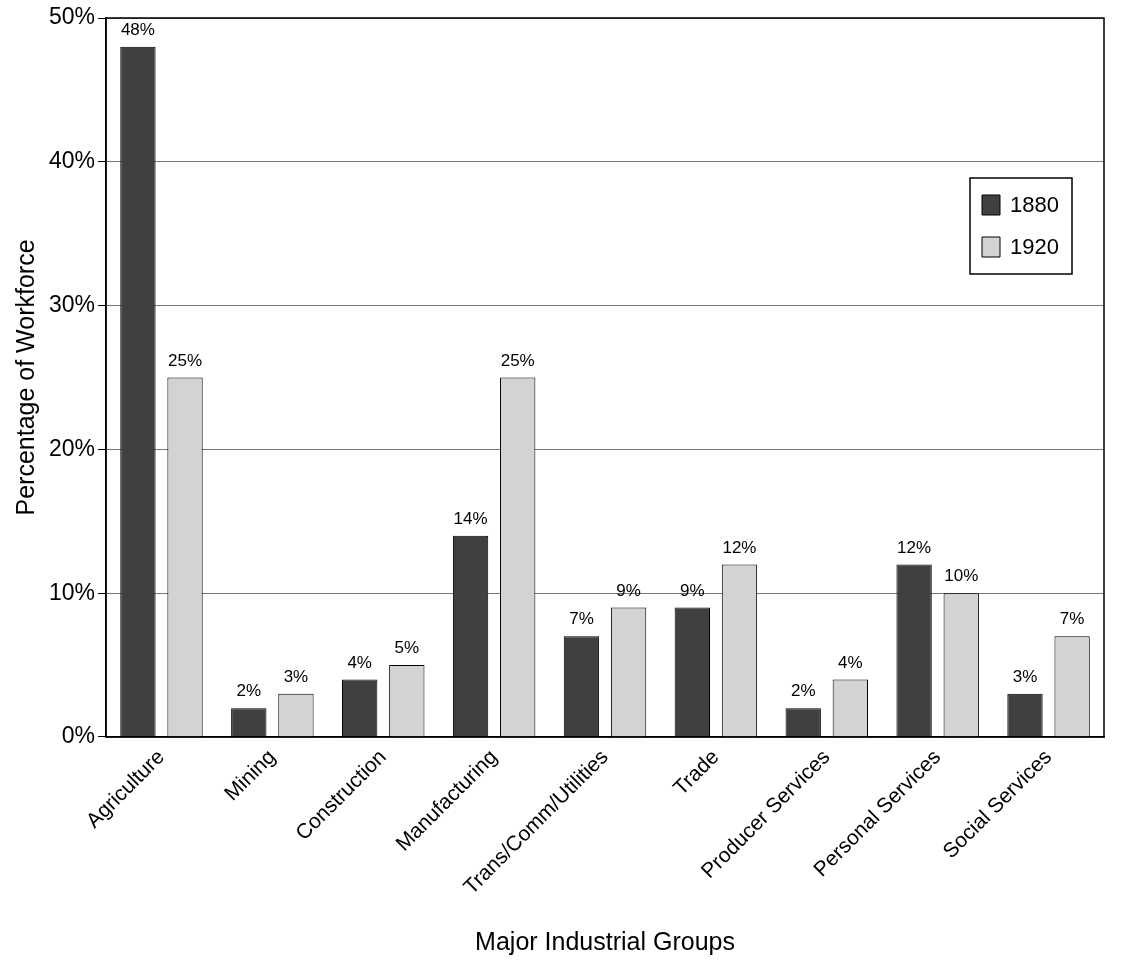 This screenshot has height=970, width=1124. I want to click on y-tick-label: 0%, so click(78, 735).